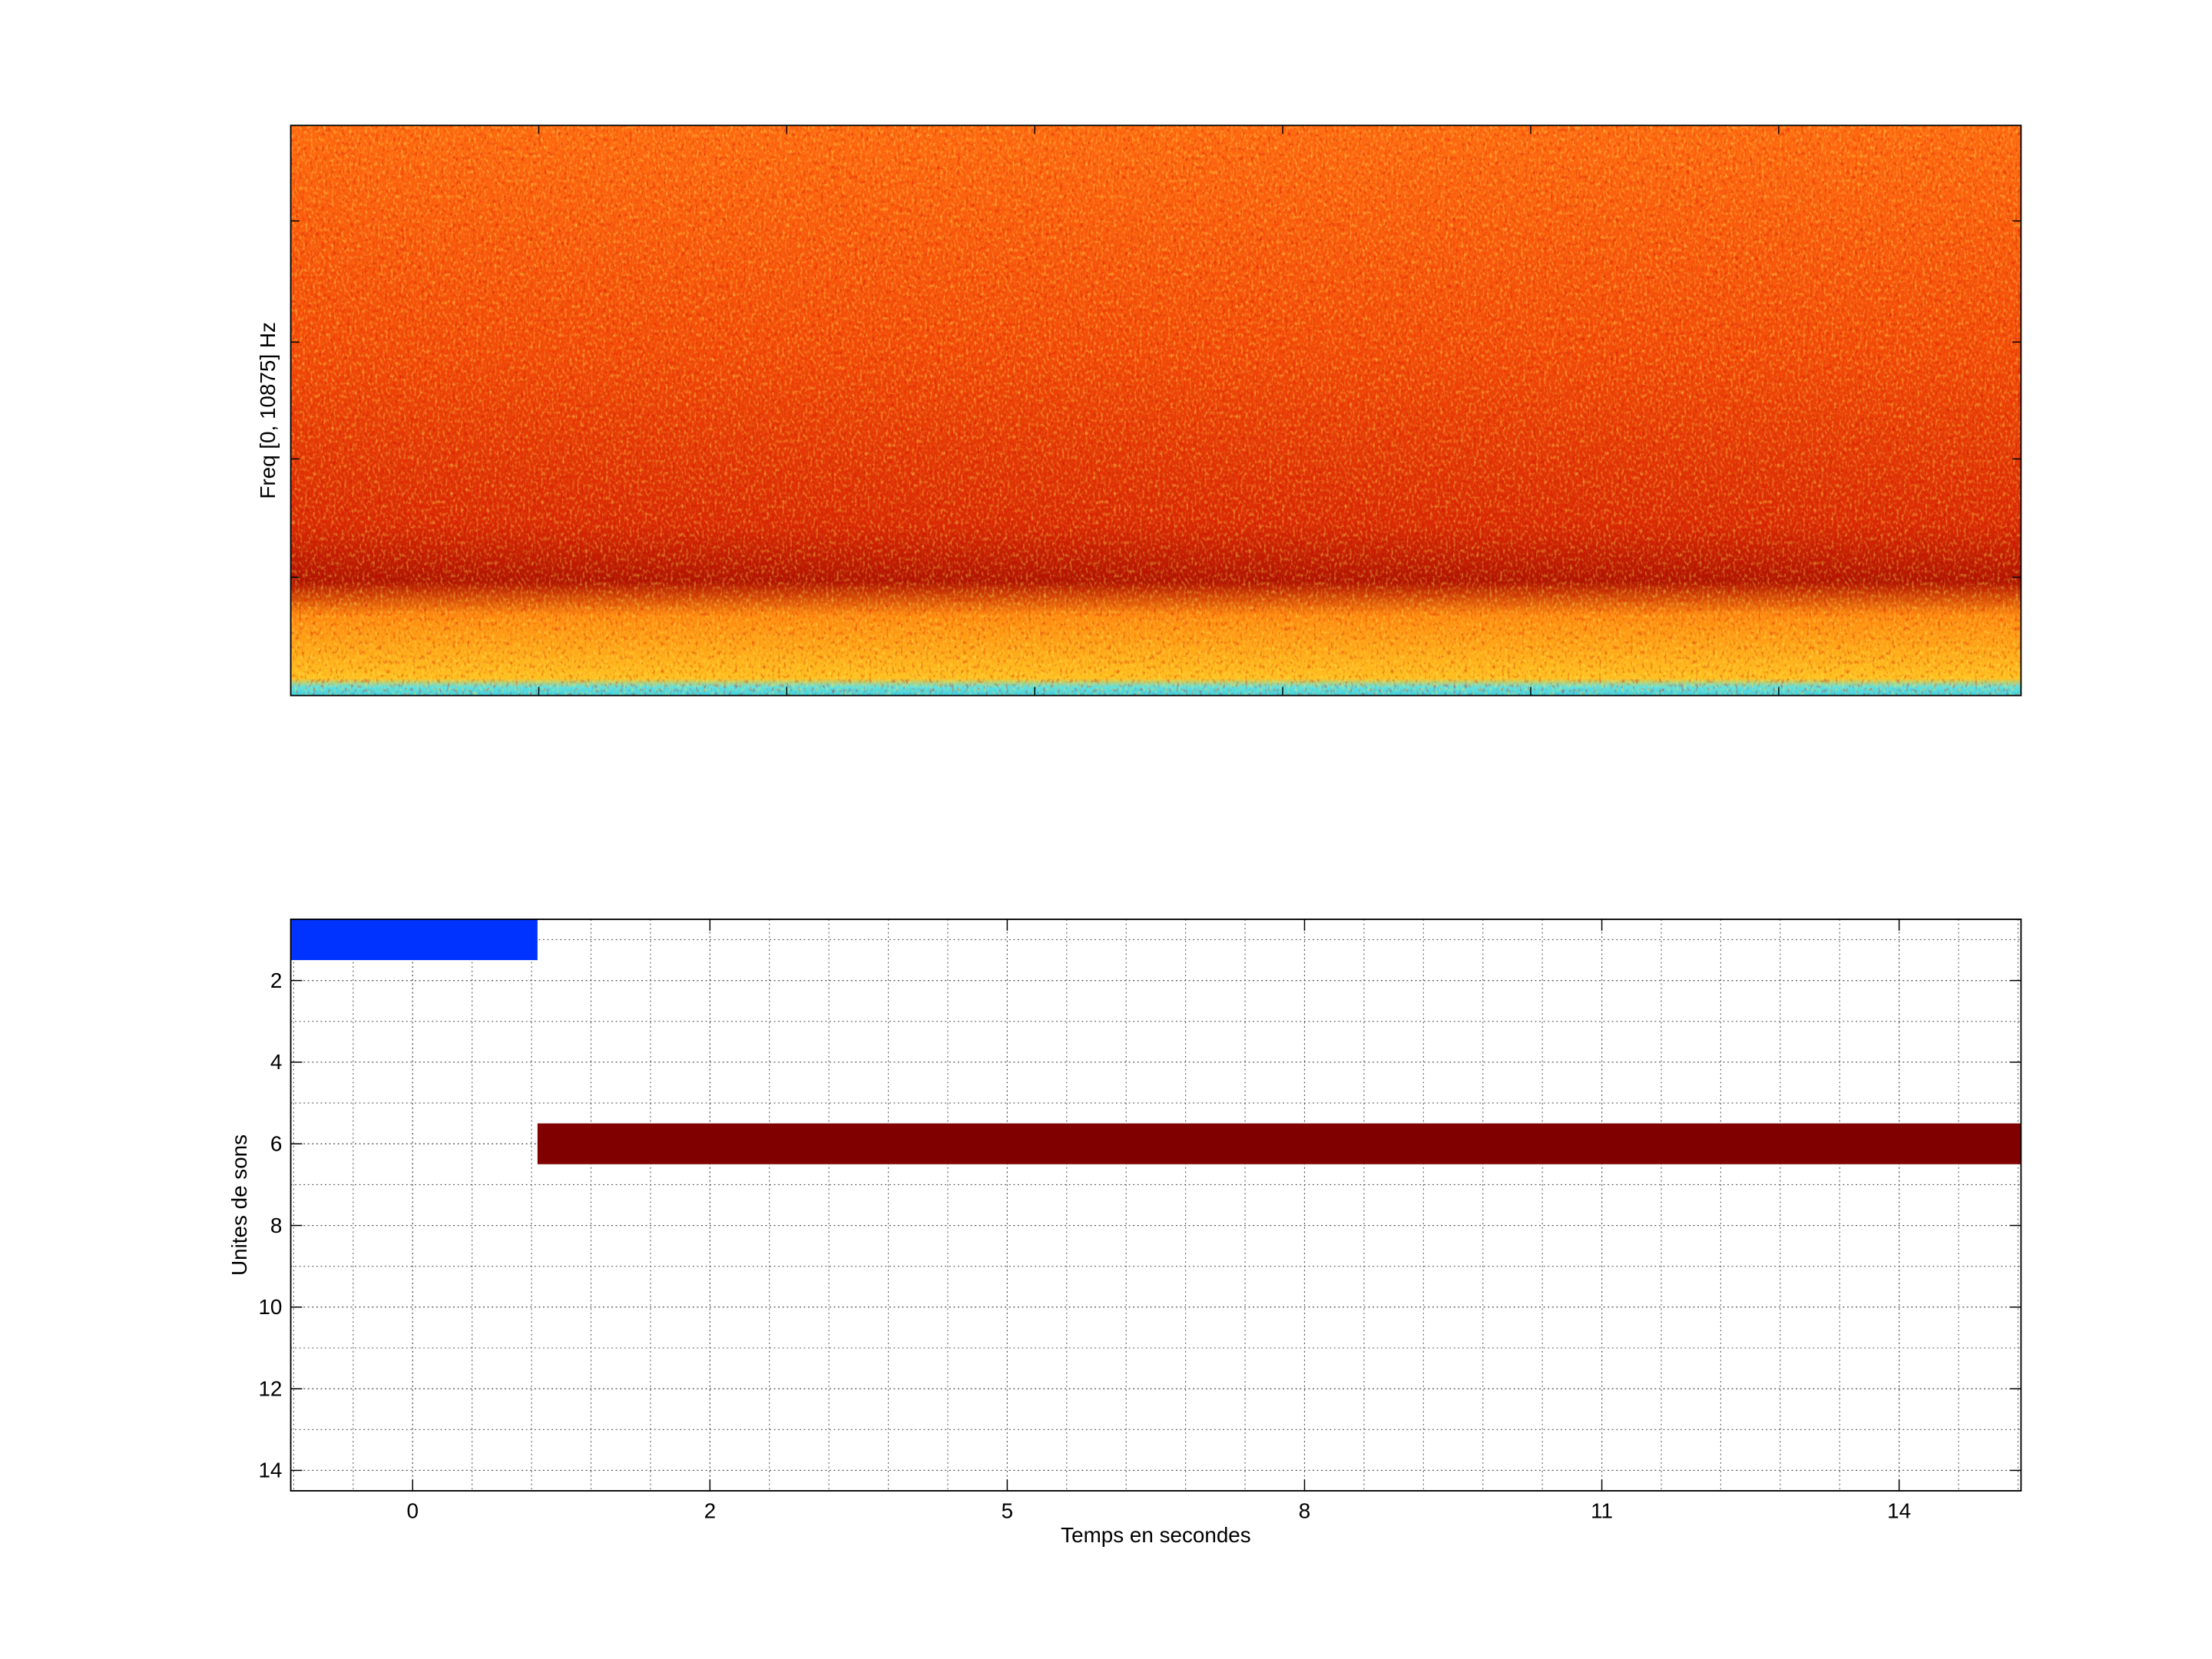 This screenshot has height=1659, width=2212. I want to click on x-tick-label: 8, so click(1305, 1510).